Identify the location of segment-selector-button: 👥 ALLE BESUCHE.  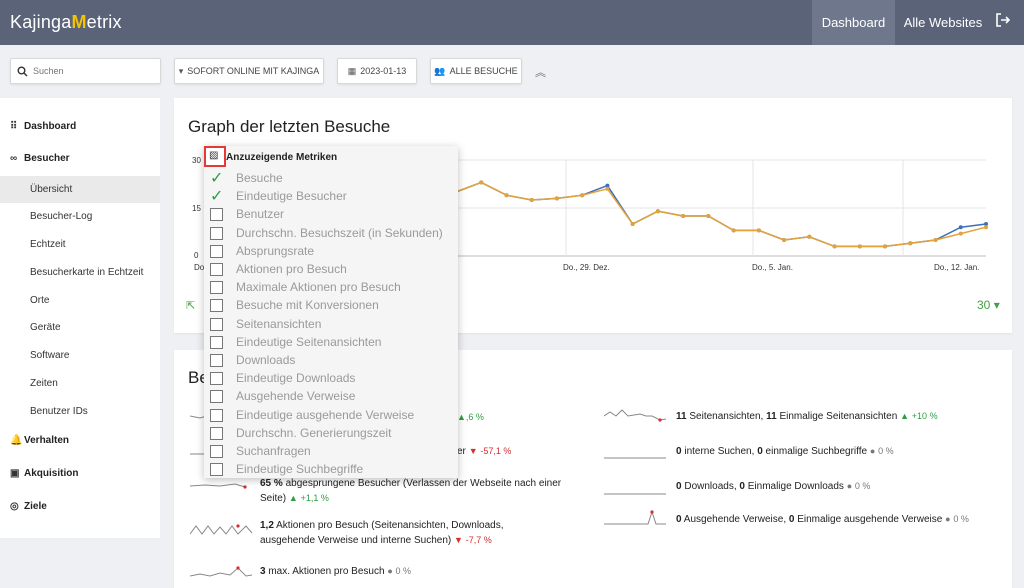
(476, 71).